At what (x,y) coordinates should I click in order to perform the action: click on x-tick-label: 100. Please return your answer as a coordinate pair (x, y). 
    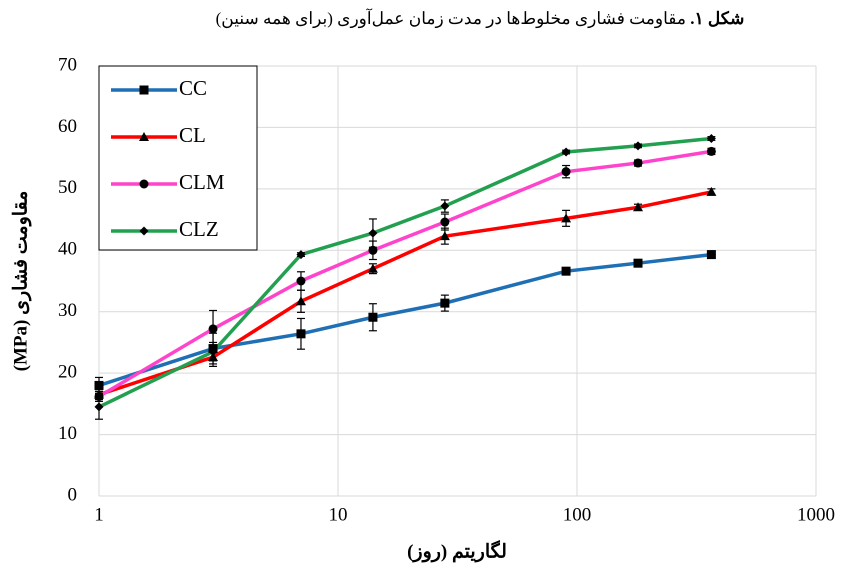
    Looking at the image, I should click on (577, 514).